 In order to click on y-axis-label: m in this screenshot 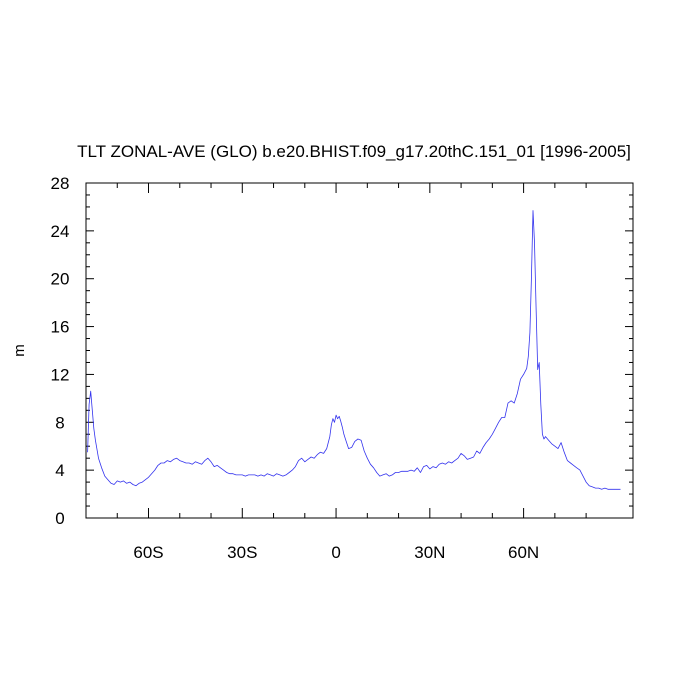, I will do `click(19, 350)`.